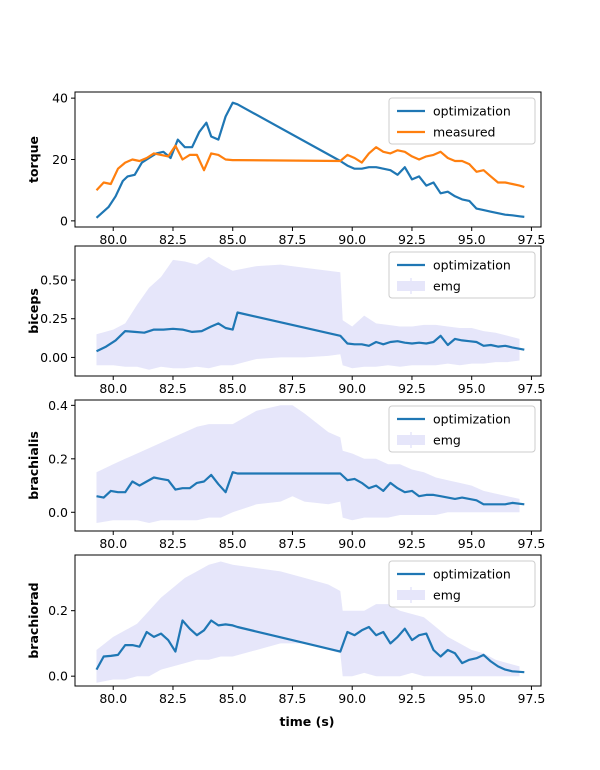 This screenshot has height=770, width=600. I want to click on y-axis-title: biceps, so click(33, 311).